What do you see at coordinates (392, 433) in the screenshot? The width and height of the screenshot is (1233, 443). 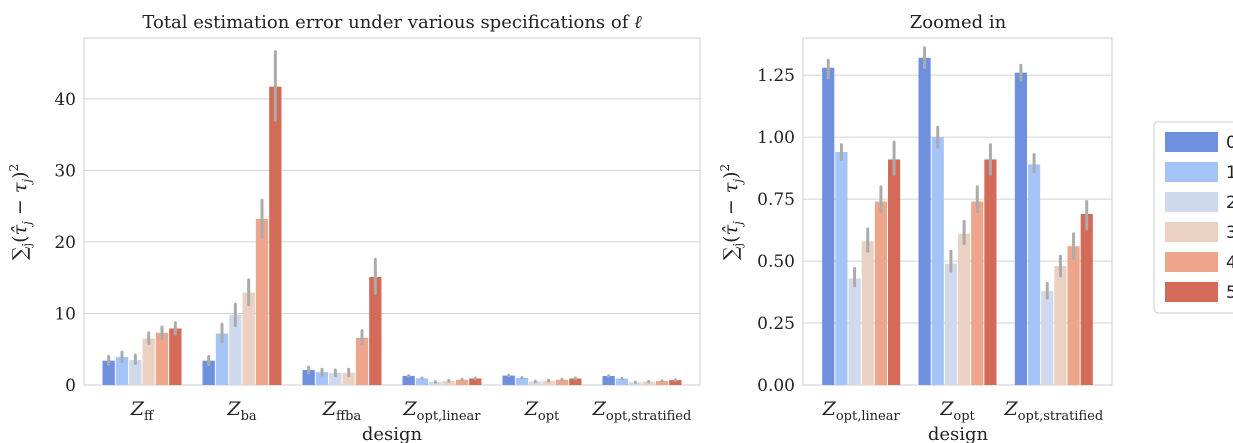 I see `x-axis-label-total-error: design` at bounding box center [392, 433].